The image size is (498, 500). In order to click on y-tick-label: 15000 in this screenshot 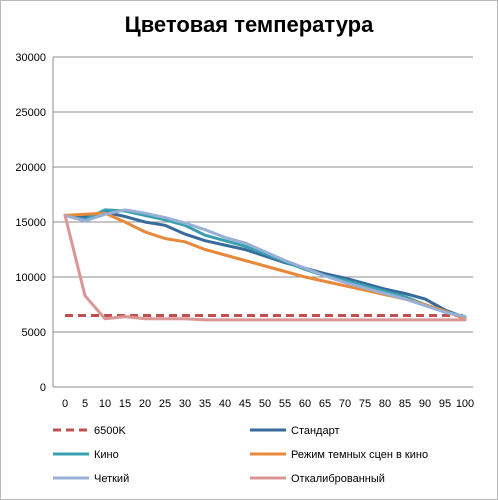, I will do `click(30, 223)`.